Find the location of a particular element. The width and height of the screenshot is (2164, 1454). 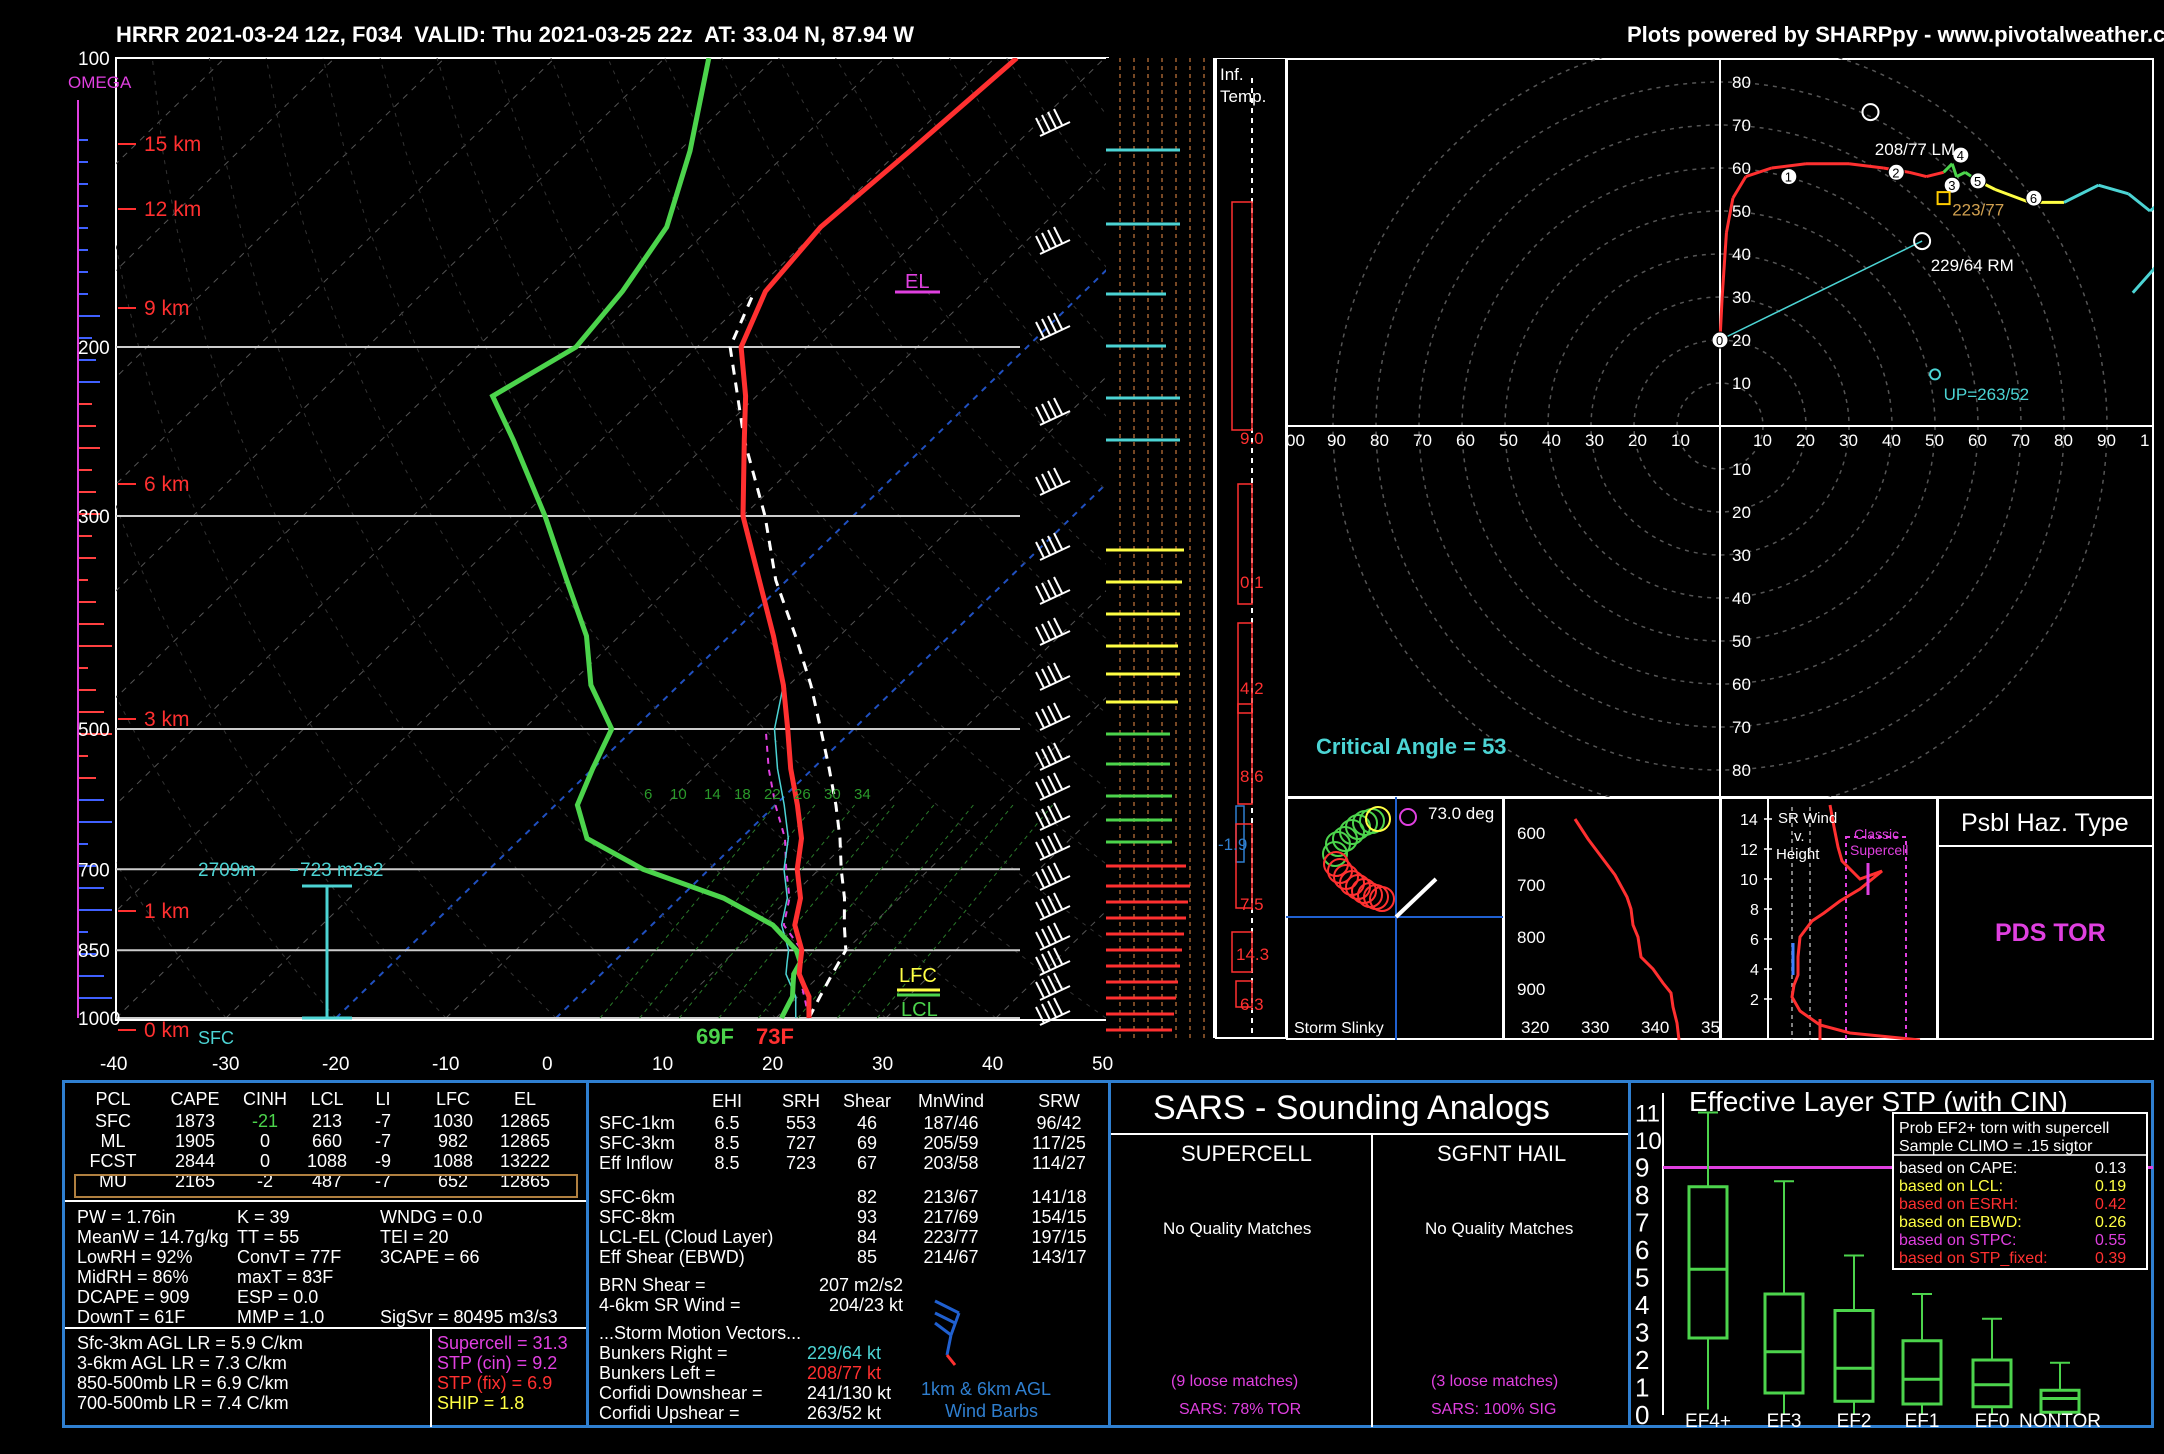

brn-value: 207 m2/s2 is located at coordinates (861, 1285).